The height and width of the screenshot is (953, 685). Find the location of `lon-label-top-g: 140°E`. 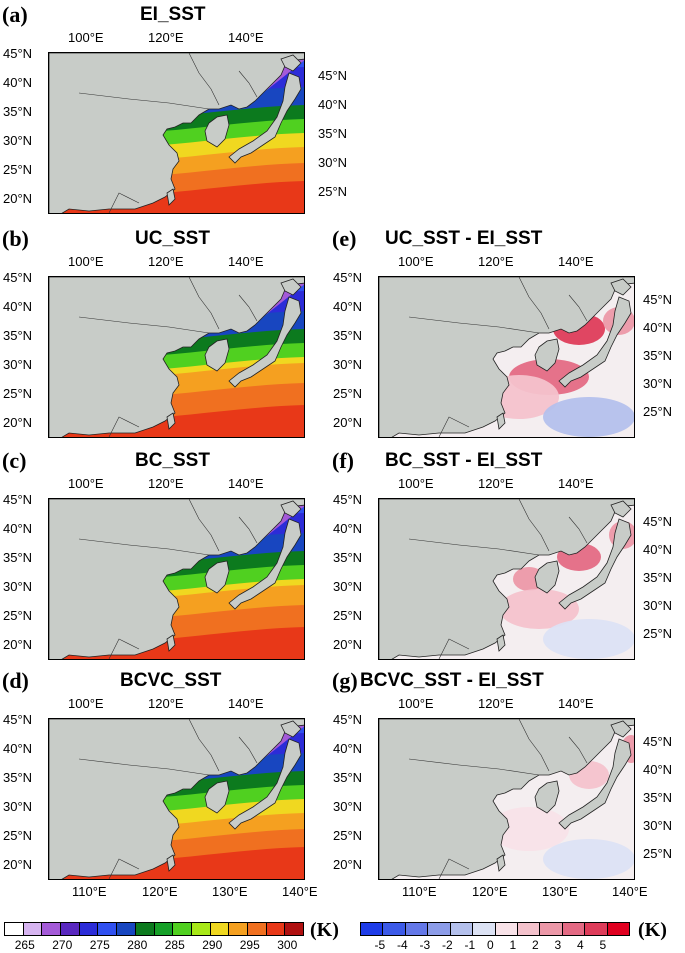

lon-label-top-g: 140°E is located at coordinates (576, 703).